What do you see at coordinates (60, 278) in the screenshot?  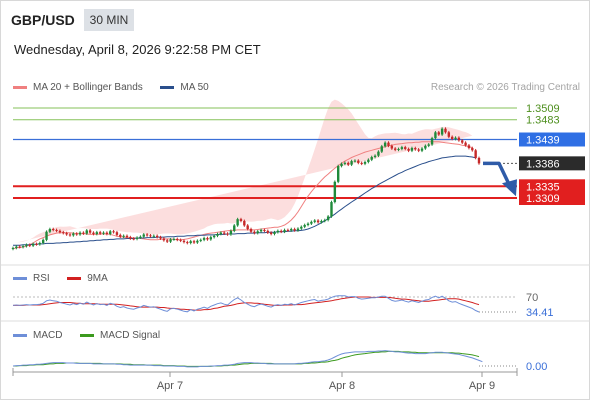 I see `rsi-legend: RSI 9MA` at bounding box center [60, 278].